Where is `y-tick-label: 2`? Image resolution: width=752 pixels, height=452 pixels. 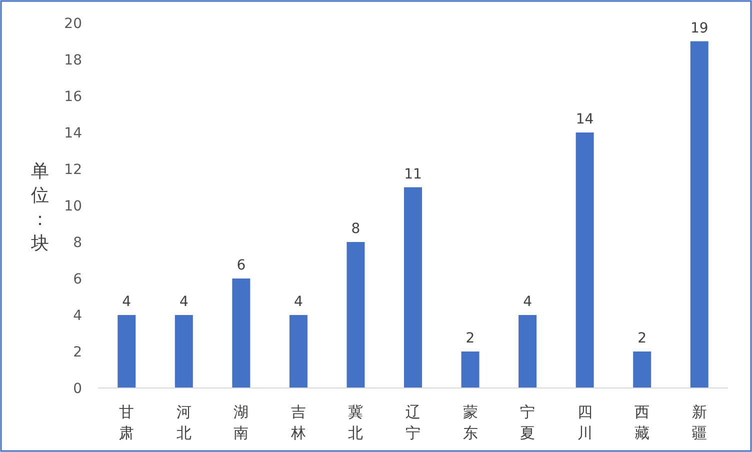 y-tick-label: 2 is located at coordinates (77, 352).